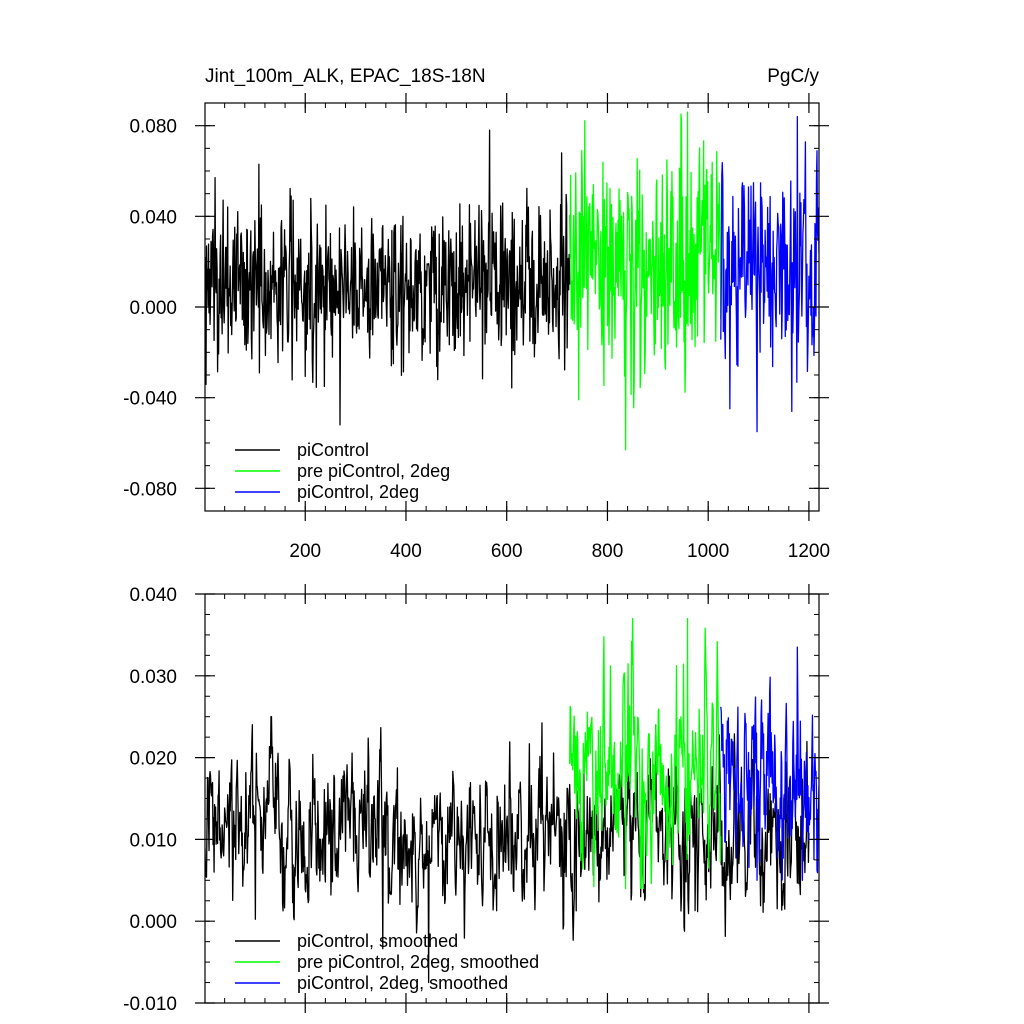 The width and height of the screenshot is (1024, 1024). Describe the element at coordinates (418, 962) in the screenshot. I see `bottom-legend-label: pre piControl, 2deg, smoothed` at that location.